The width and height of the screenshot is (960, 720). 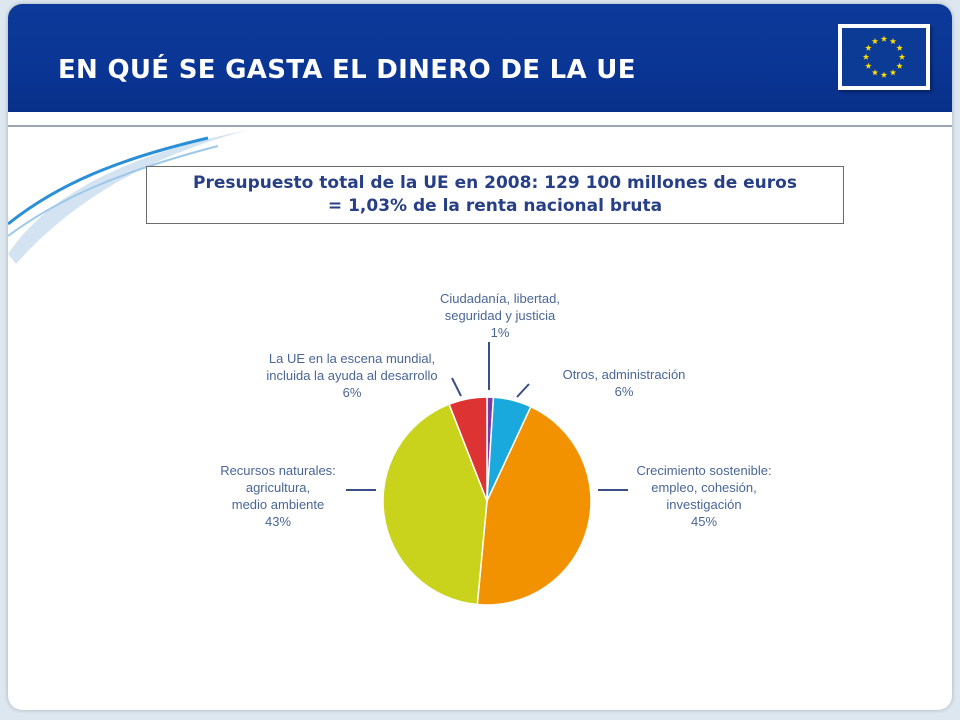 I want to click on eu-flag-field, so click(x=884, y=57).